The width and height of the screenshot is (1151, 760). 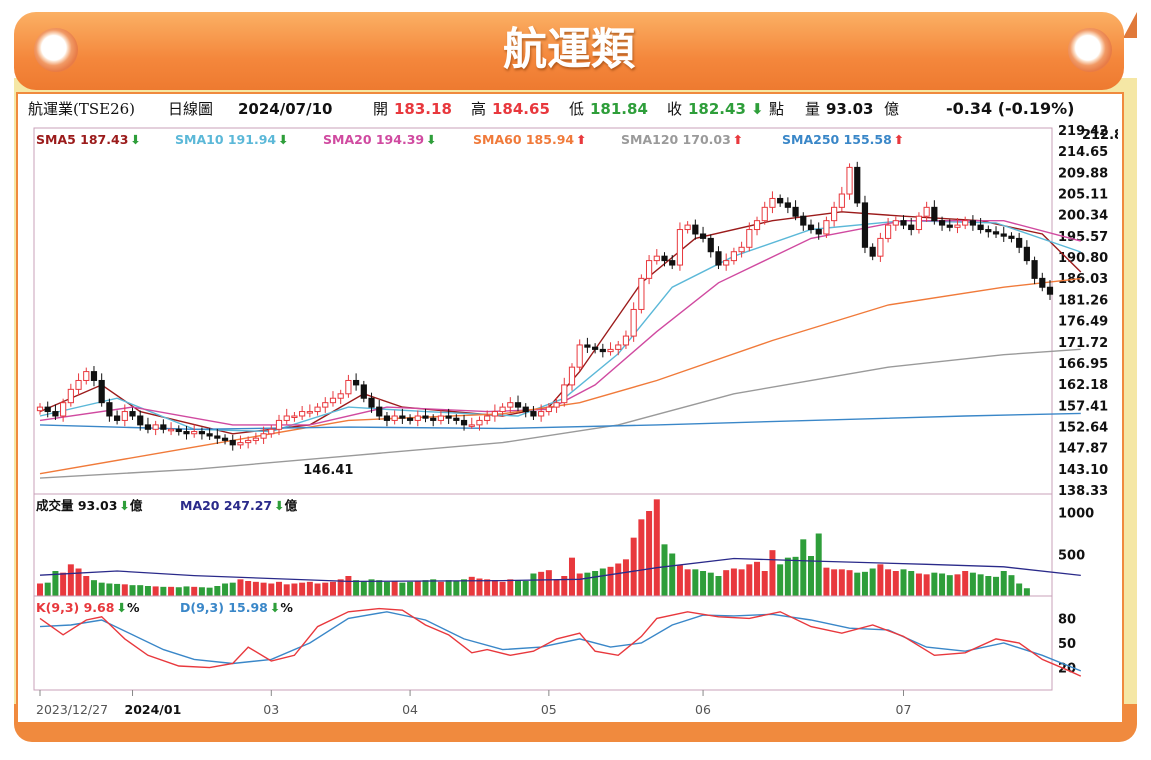 I want to click on y-tick-label: 214.65, so click(x=1083, y=152).